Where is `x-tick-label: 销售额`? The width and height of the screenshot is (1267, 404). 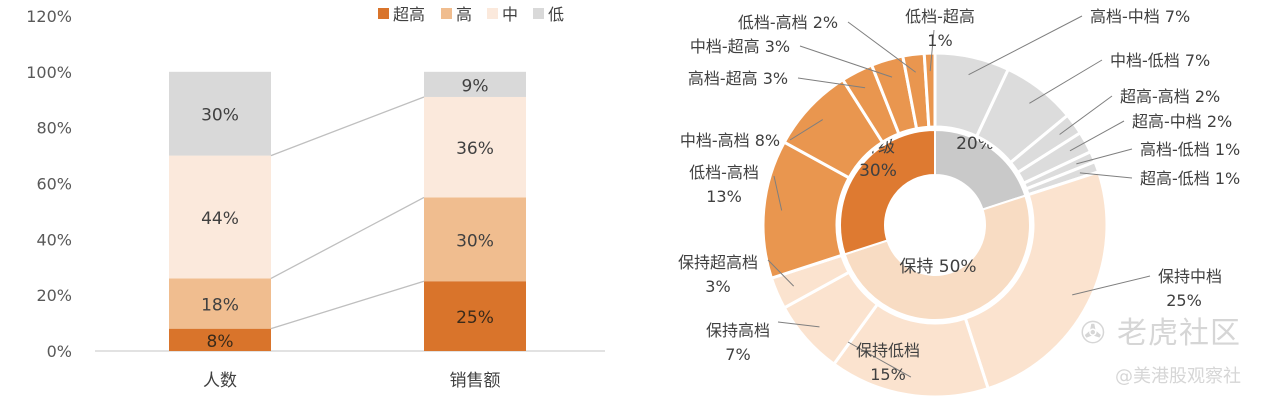
x-tick-label: 销售额 is located at coordinates (475, 381).